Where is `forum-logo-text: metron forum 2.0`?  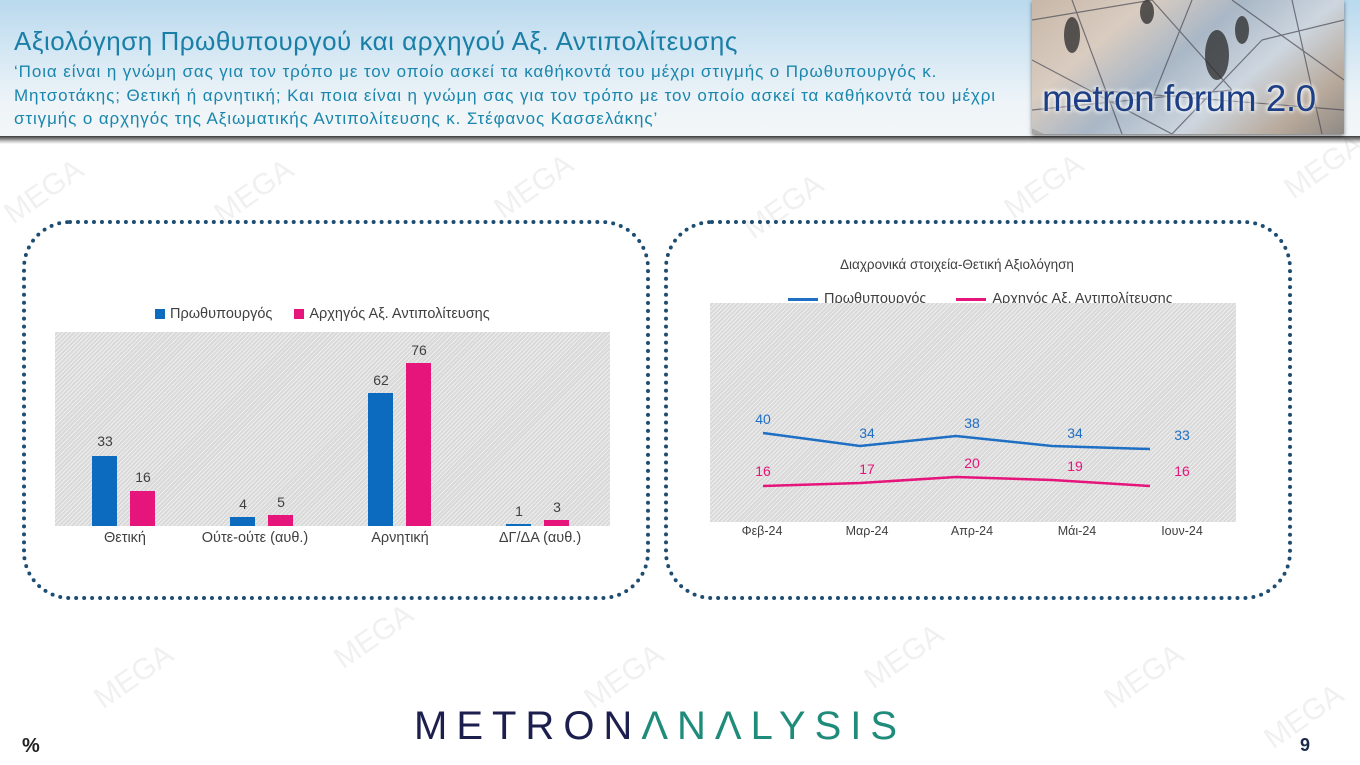
forum-logo-text: metron forum 2.0 is located at coordinates (1179, 98).